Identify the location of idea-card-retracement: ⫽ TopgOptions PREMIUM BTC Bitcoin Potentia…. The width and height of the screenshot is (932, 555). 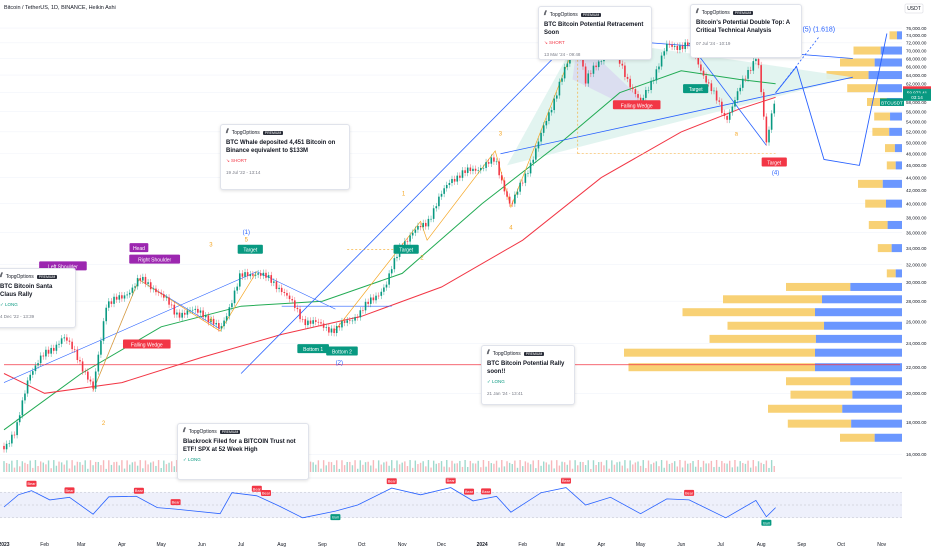
(595, 33).